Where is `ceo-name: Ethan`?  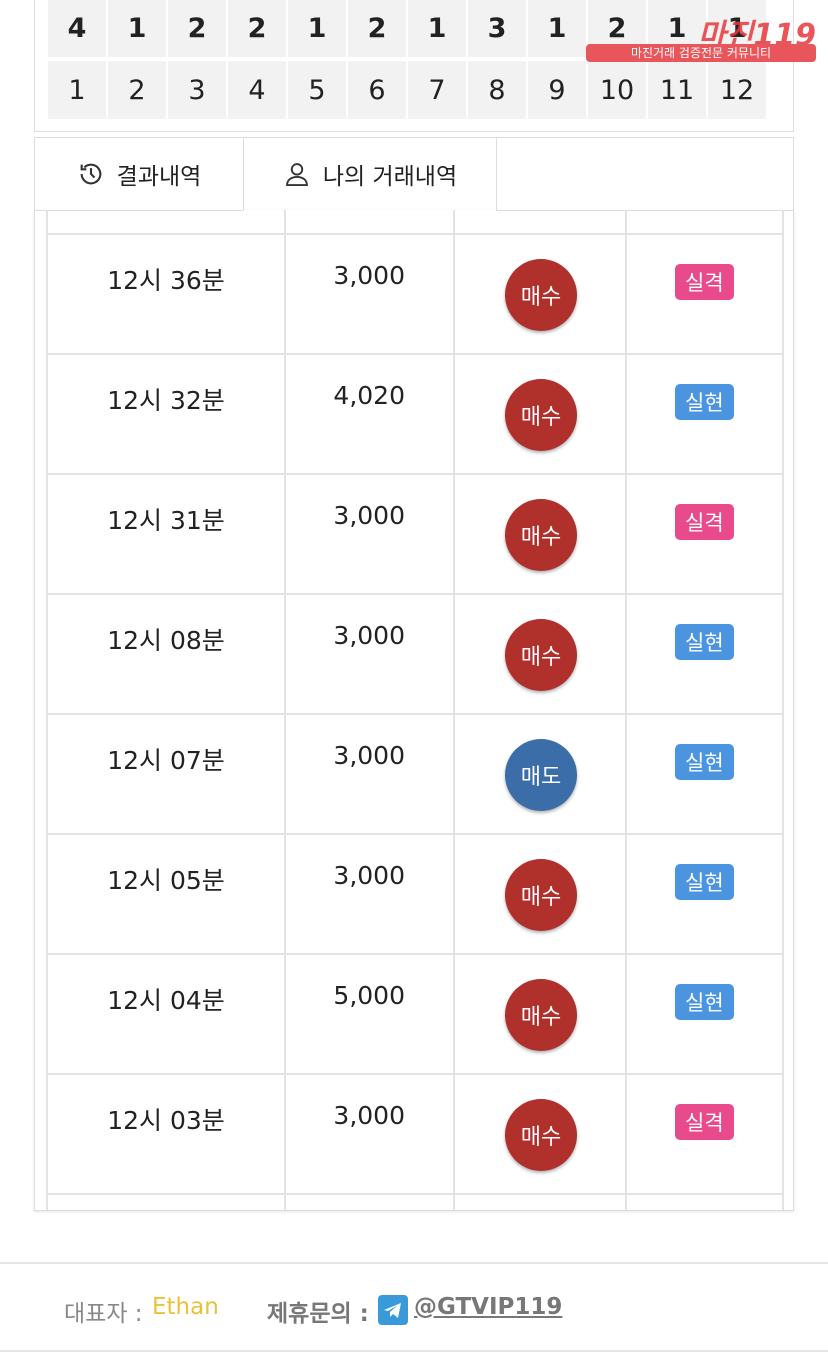
ceo-name: Ethan is located at coordinates (185, 1307).